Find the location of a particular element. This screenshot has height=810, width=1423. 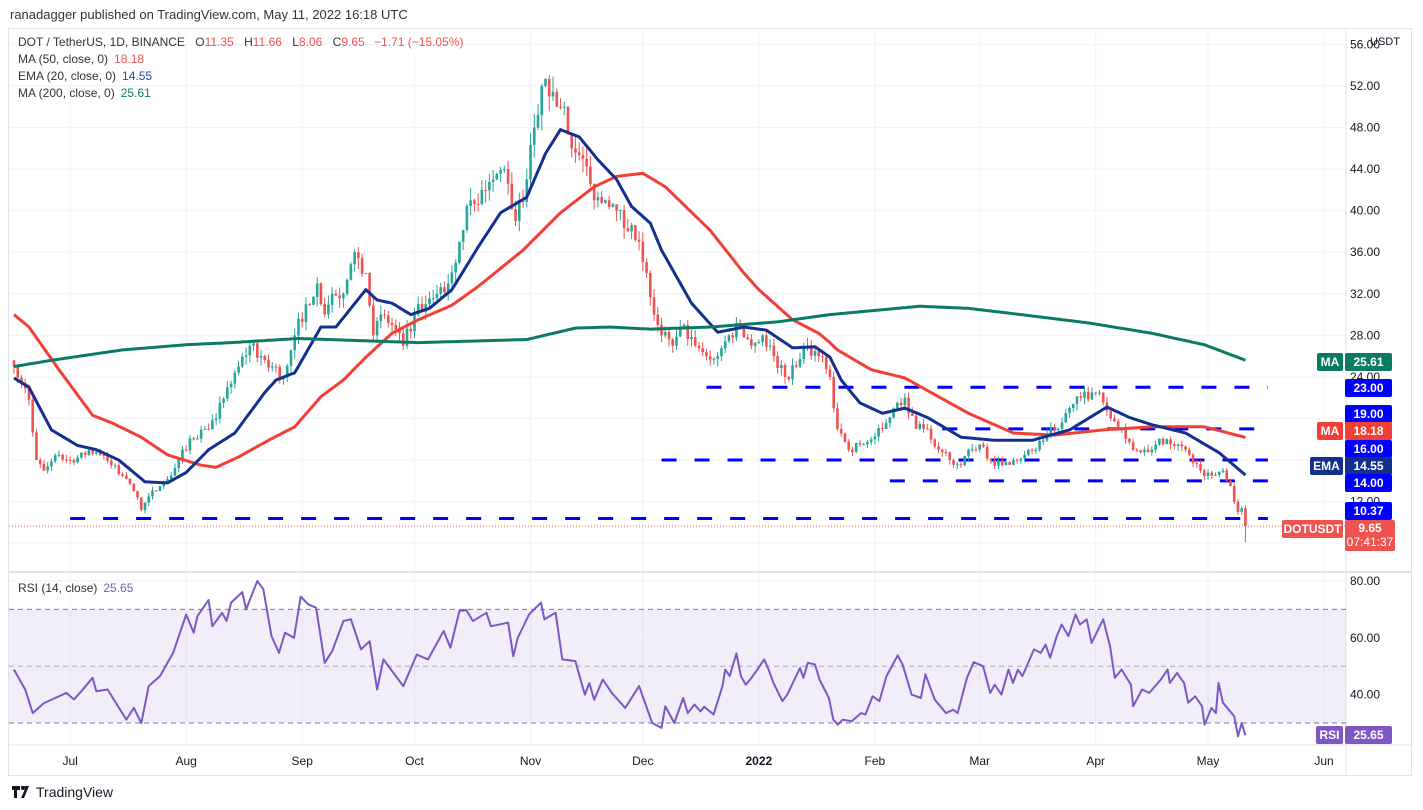

rsi-legend: RSI (14, close) 25.65 is located at coordinates (75, 588).